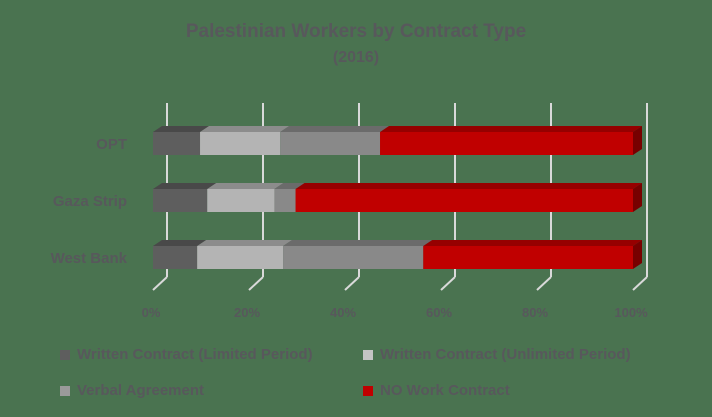 Image resolution: width=712 pixels, height=417 pixels. I want to click on category-label: West Bank, so click(88, 258).